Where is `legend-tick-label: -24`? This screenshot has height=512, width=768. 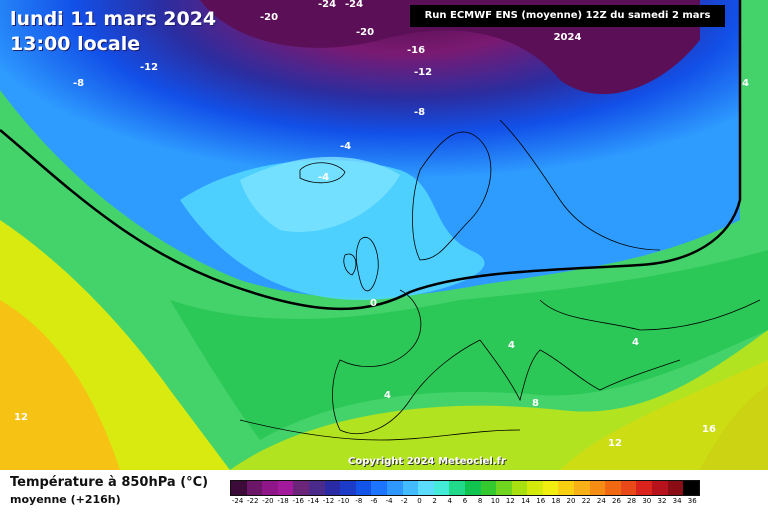
legend-tick-label: -24 is located at coordinates (237, 501).